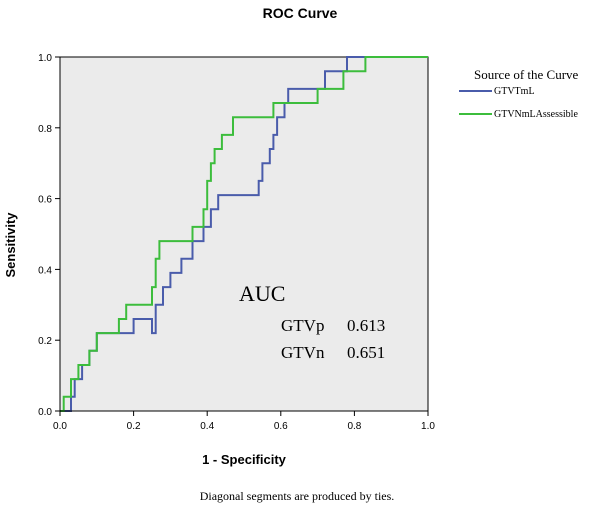 The image size is (606, 511). Describe the element at coordinates (45, 412) in the screenshot. I see `y-tick-label: 0.0` at that location.